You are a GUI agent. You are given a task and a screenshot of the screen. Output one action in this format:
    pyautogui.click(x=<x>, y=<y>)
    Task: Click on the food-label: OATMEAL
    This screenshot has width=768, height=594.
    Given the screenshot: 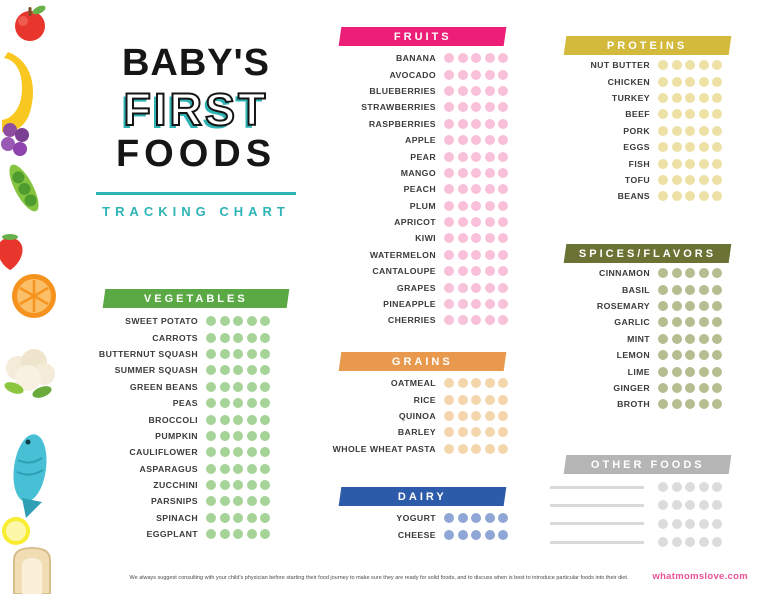 What is the action you would take?
    pyautogui.click(x=413, y=383)
    